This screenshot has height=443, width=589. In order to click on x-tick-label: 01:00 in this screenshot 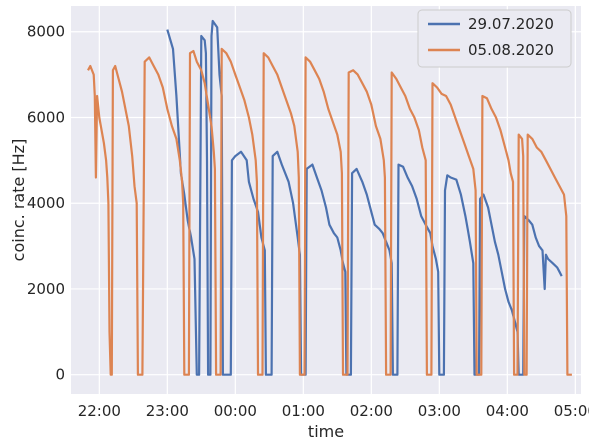, I will do `click(303, 411)`.